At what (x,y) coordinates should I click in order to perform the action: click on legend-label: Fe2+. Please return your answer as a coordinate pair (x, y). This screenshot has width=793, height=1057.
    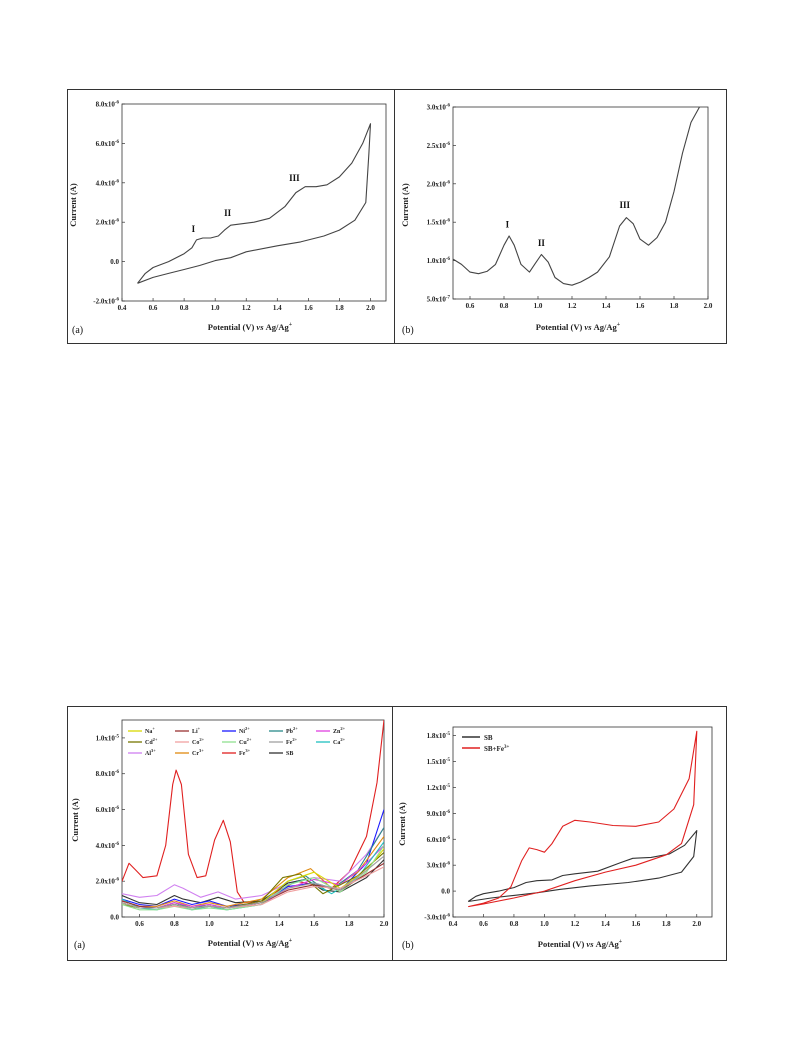
    Looking at the image, I should click on (292, 741).